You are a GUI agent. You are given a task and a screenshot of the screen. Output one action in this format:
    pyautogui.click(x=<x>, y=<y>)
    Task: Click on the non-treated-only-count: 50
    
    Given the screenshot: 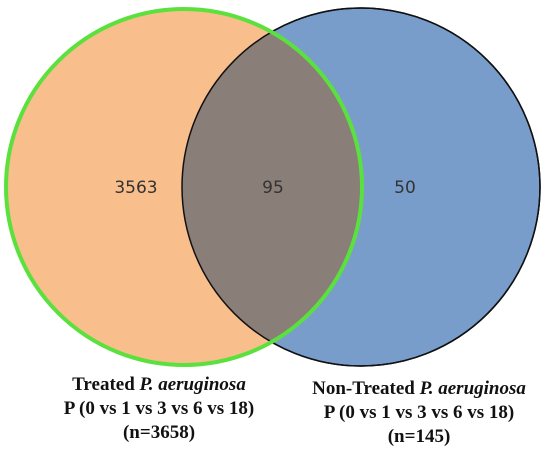 What is the action you would take?
    pyautogui.click(x=405, y=188)
    